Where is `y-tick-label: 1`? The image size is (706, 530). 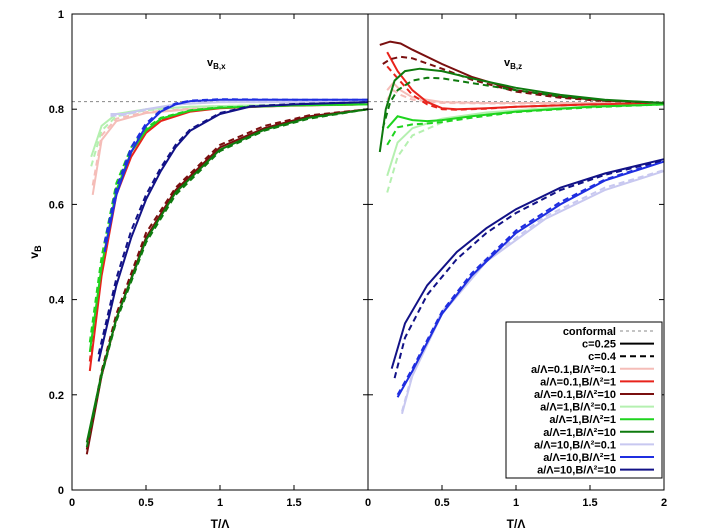 y-tick-label: 1 is located at coordinates (61, 15).